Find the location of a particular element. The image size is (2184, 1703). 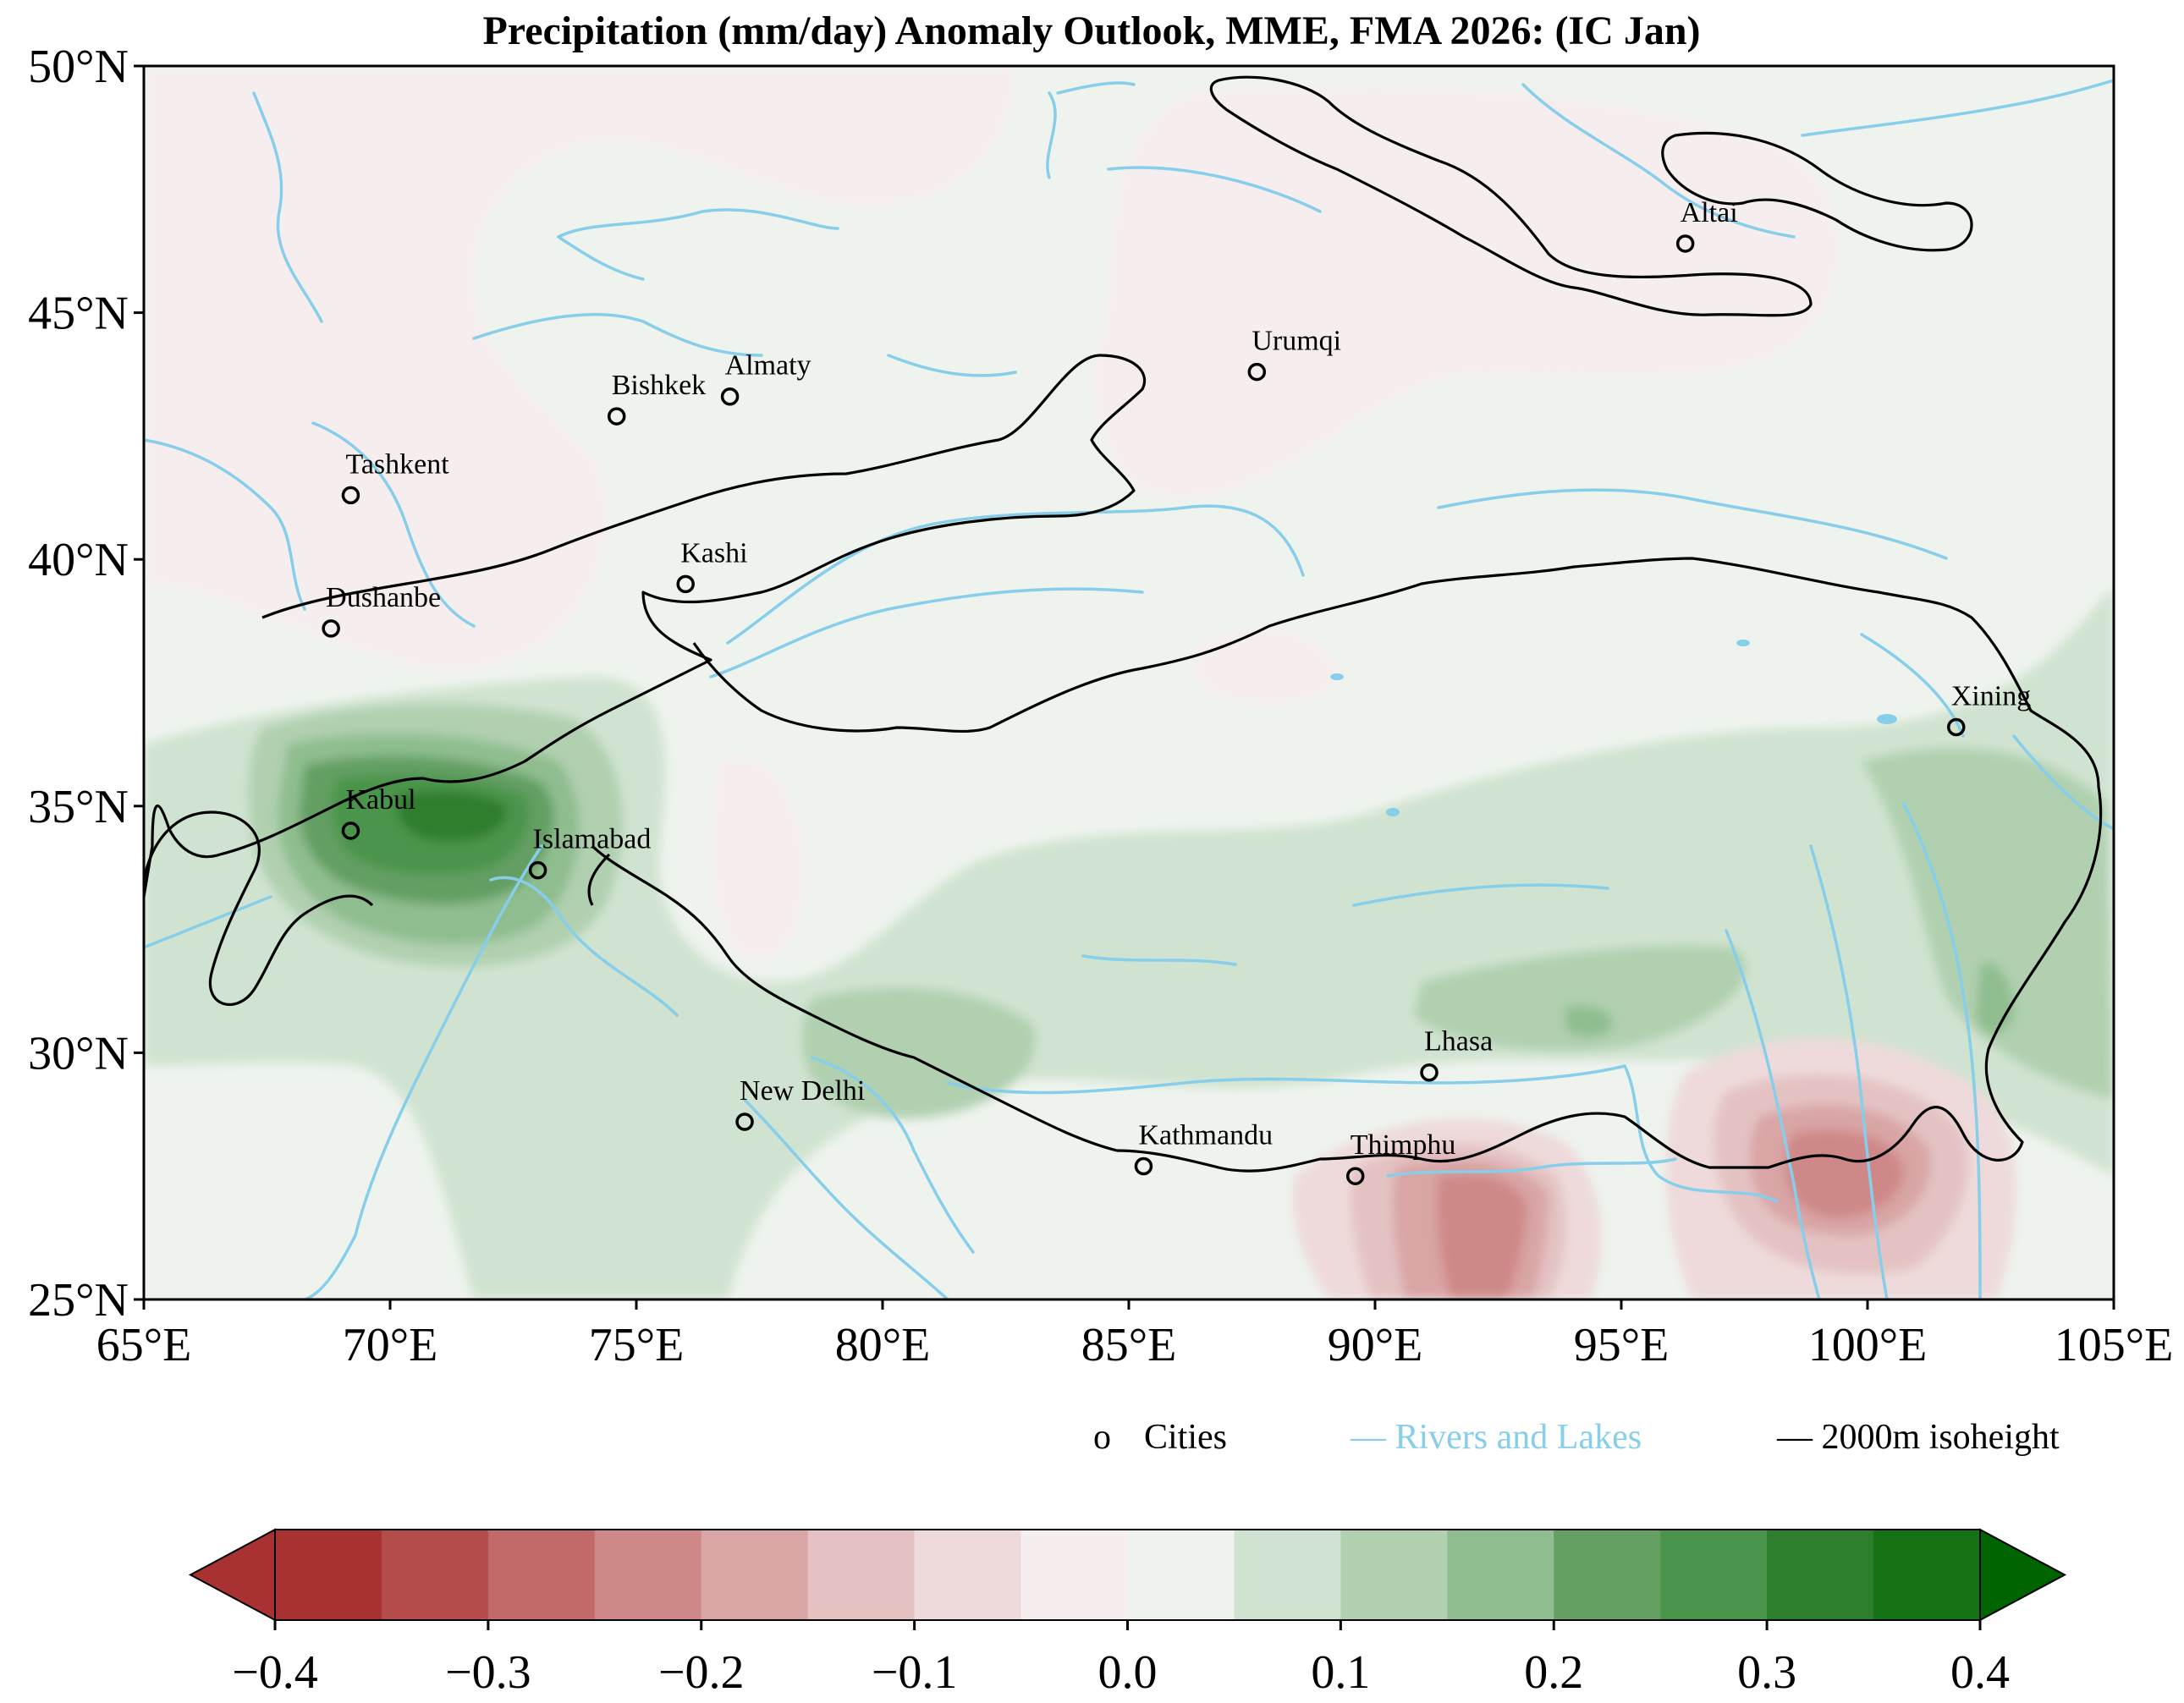

colorbar-tick-label: 0.3 is located at coordinates (1767, 1672).